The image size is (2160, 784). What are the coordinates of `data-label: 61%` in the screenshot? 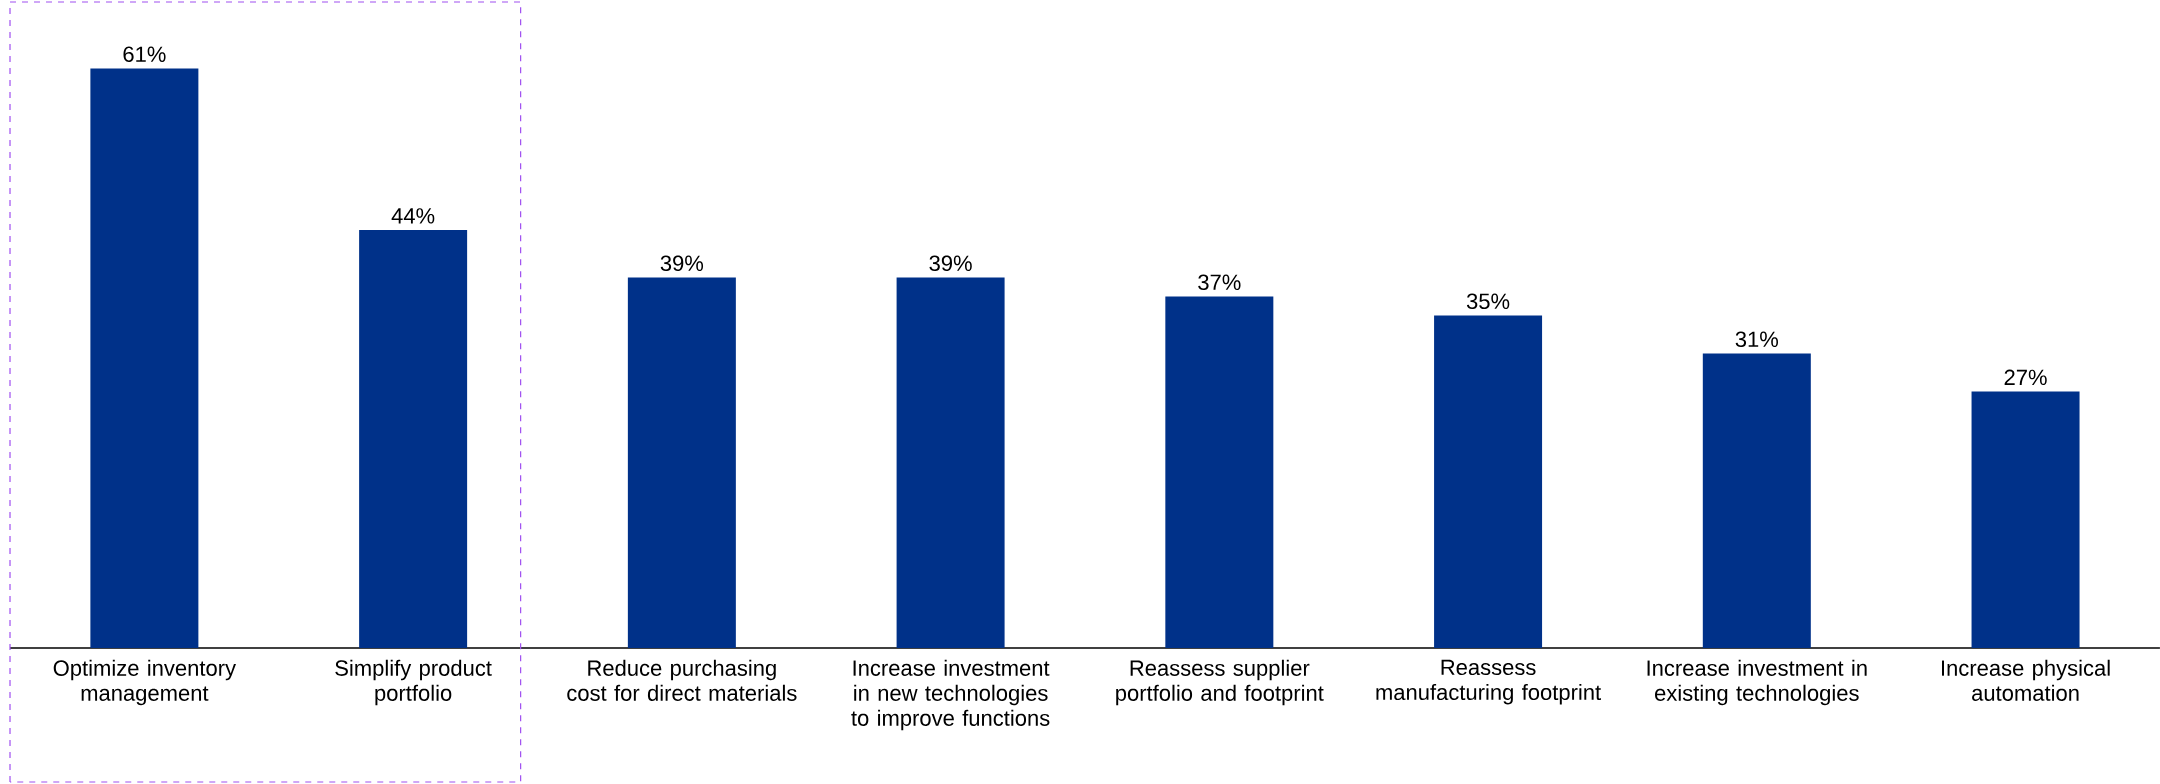 It's located at (144, 54).